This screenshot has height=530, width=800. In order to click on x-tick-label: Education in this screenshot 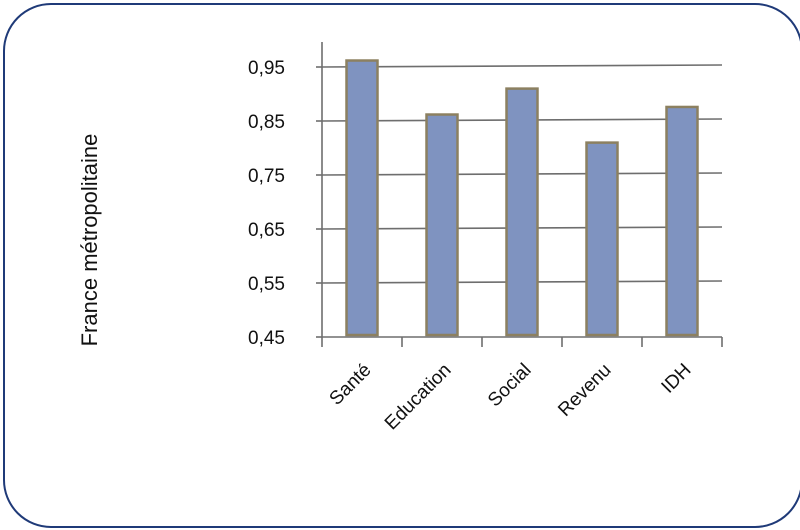, I will do `click(418, 397)`.